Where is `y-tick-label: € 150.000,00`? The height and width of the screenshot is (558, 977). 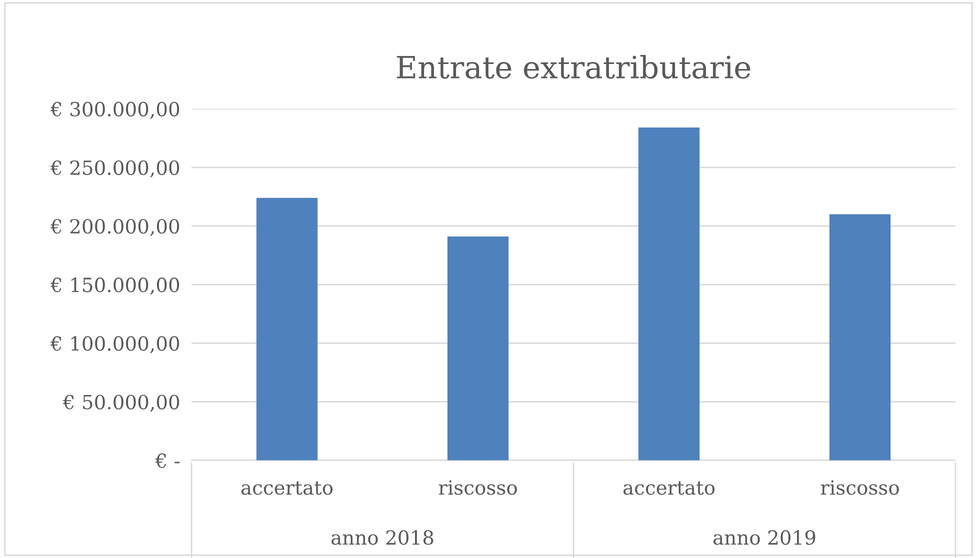 y-tick-label: € 150.000,00 is located at coordinates (115, 286).